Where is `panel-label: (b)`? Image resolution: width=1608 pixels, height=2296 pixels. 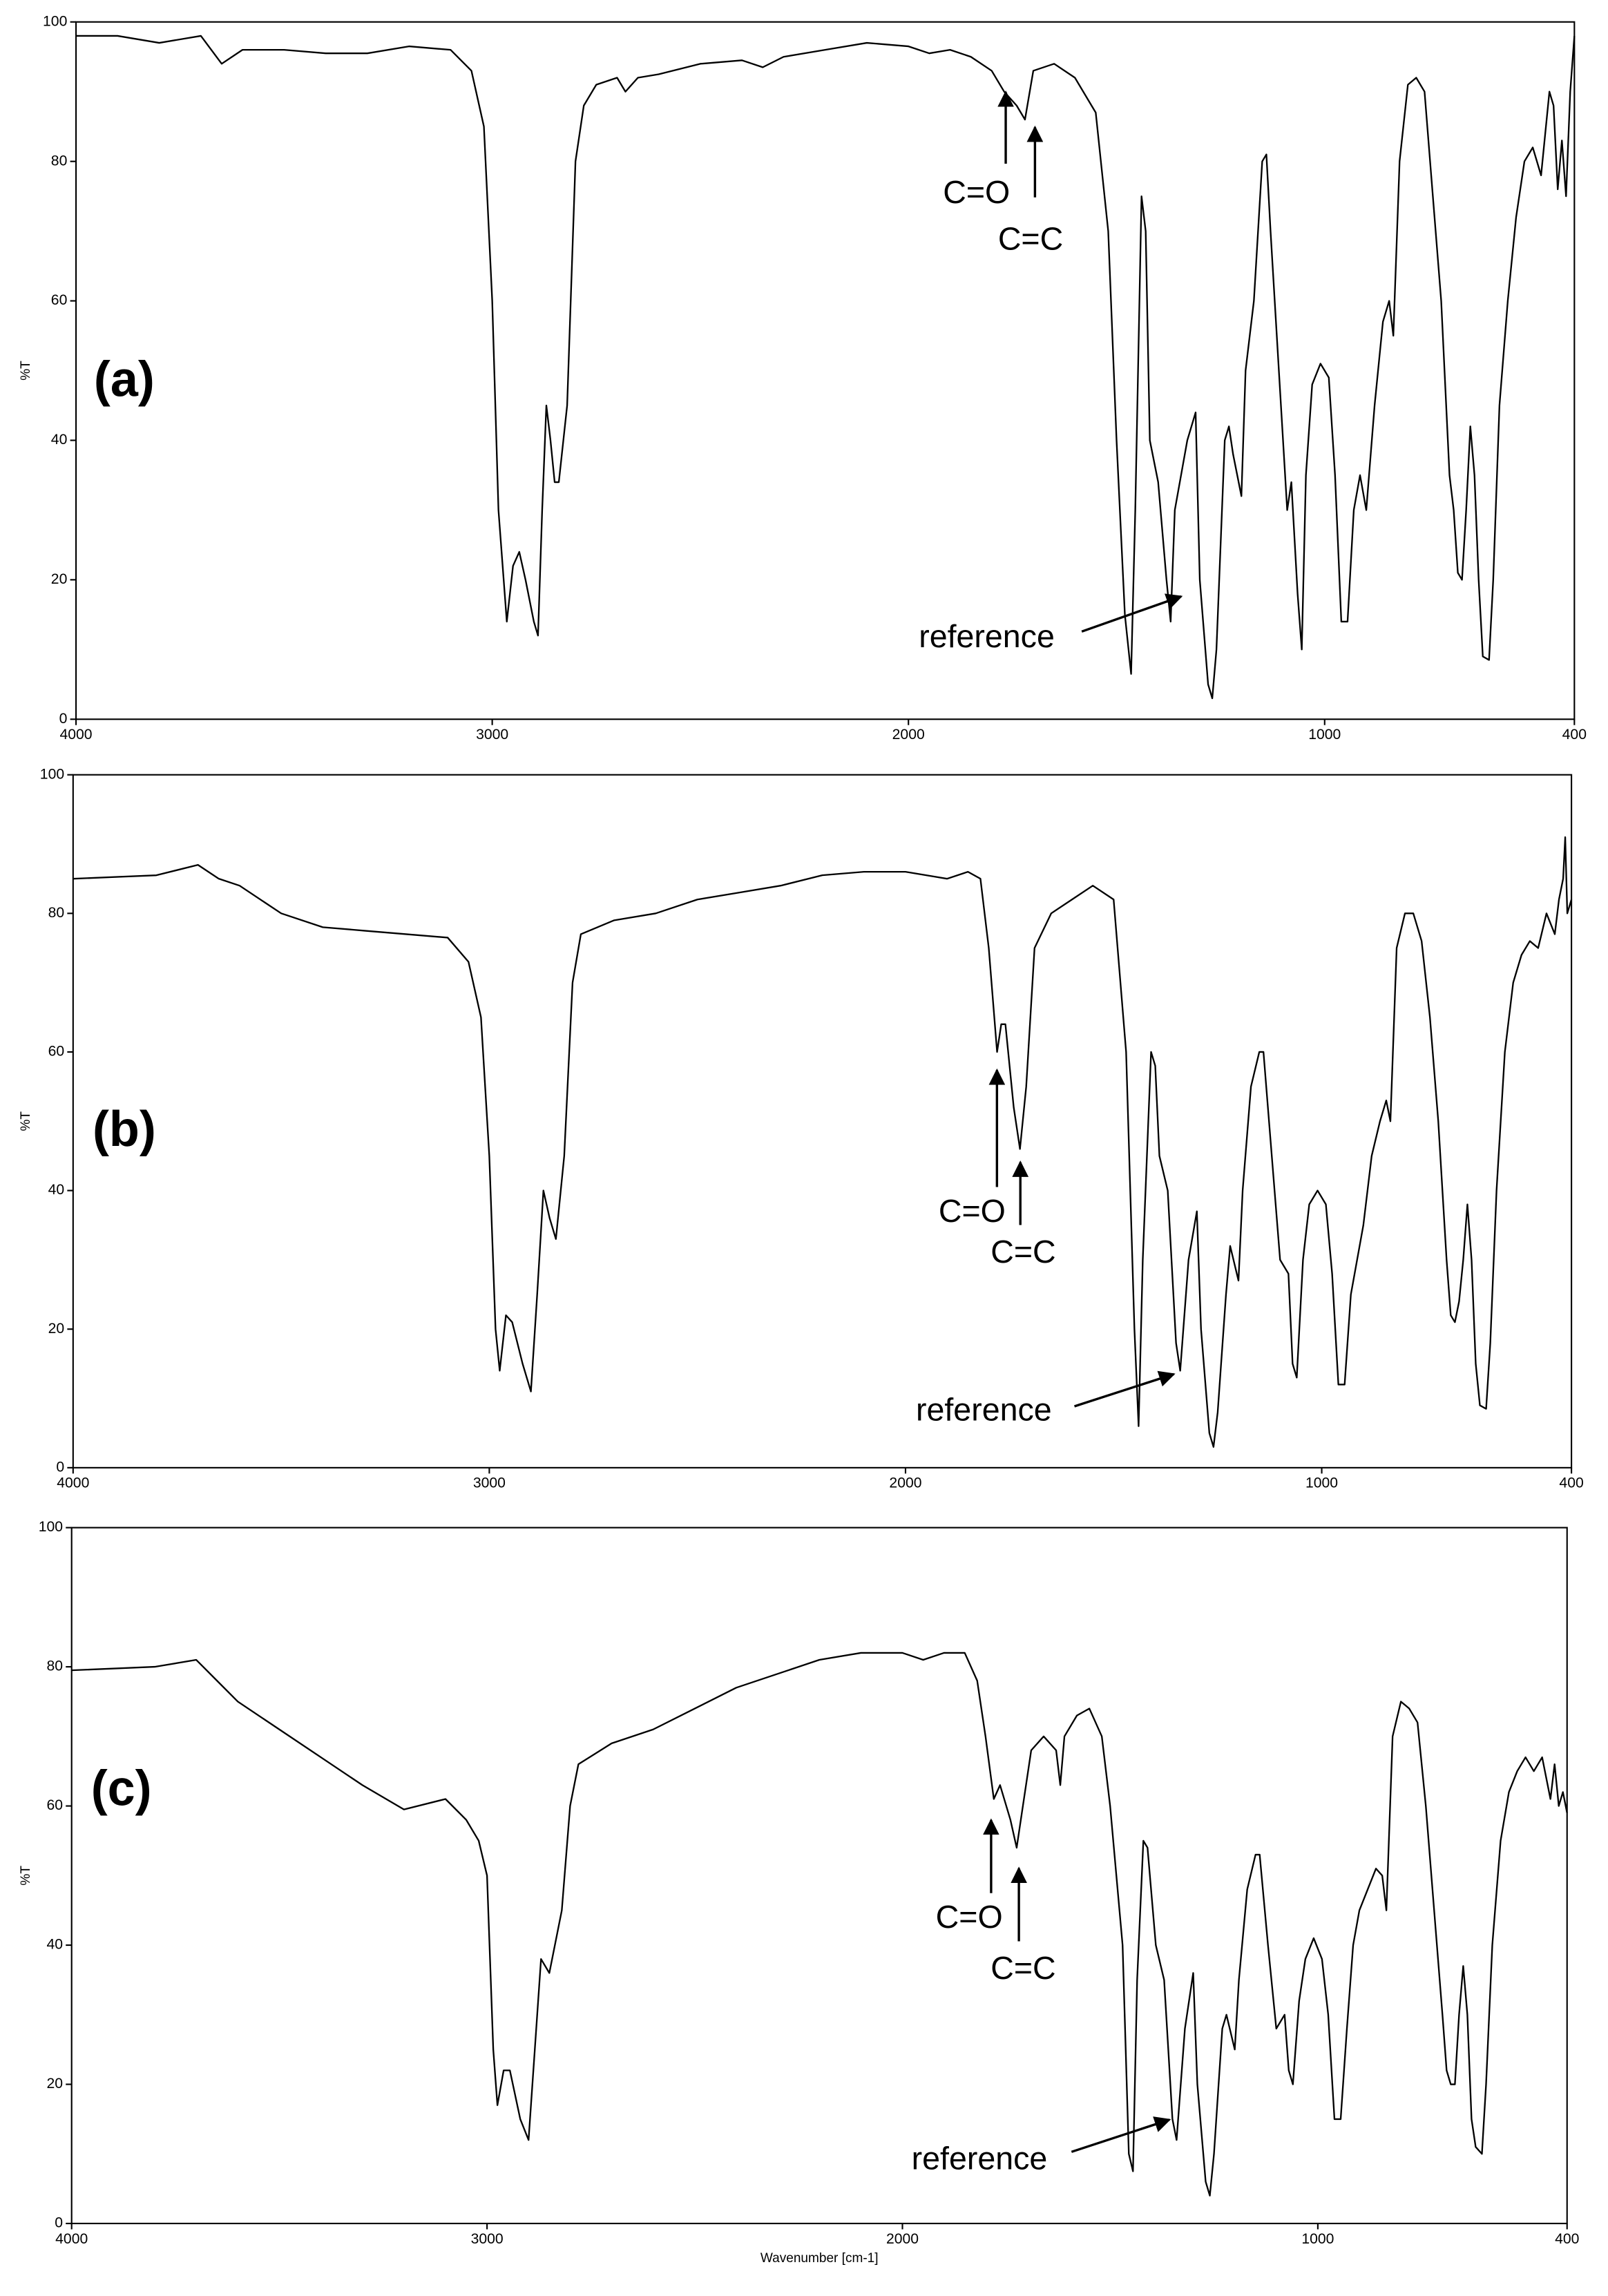
panel-label: (b) is located at coordinates (124, 1129).